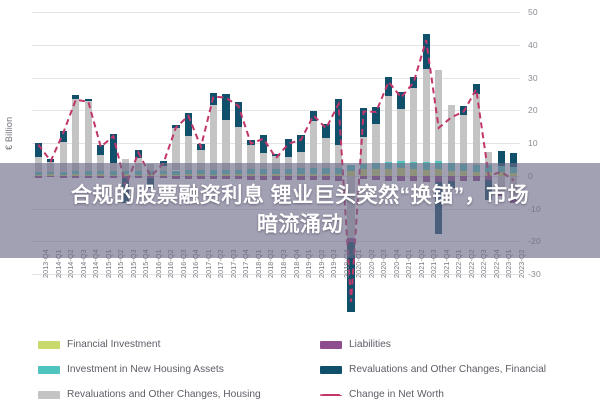 The image size is (600, 407). I want to click on legend-label: Investment in New Housing Assets, so click(145, 369).